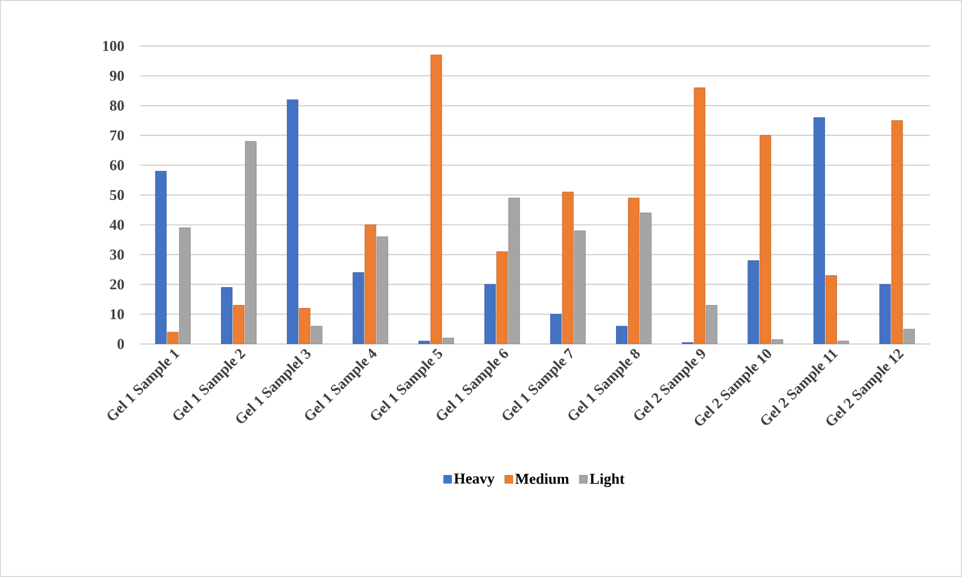 The height and width of the screenshot is (577, 962). I want to click on y-tick-label: 60, so click(117, 165).